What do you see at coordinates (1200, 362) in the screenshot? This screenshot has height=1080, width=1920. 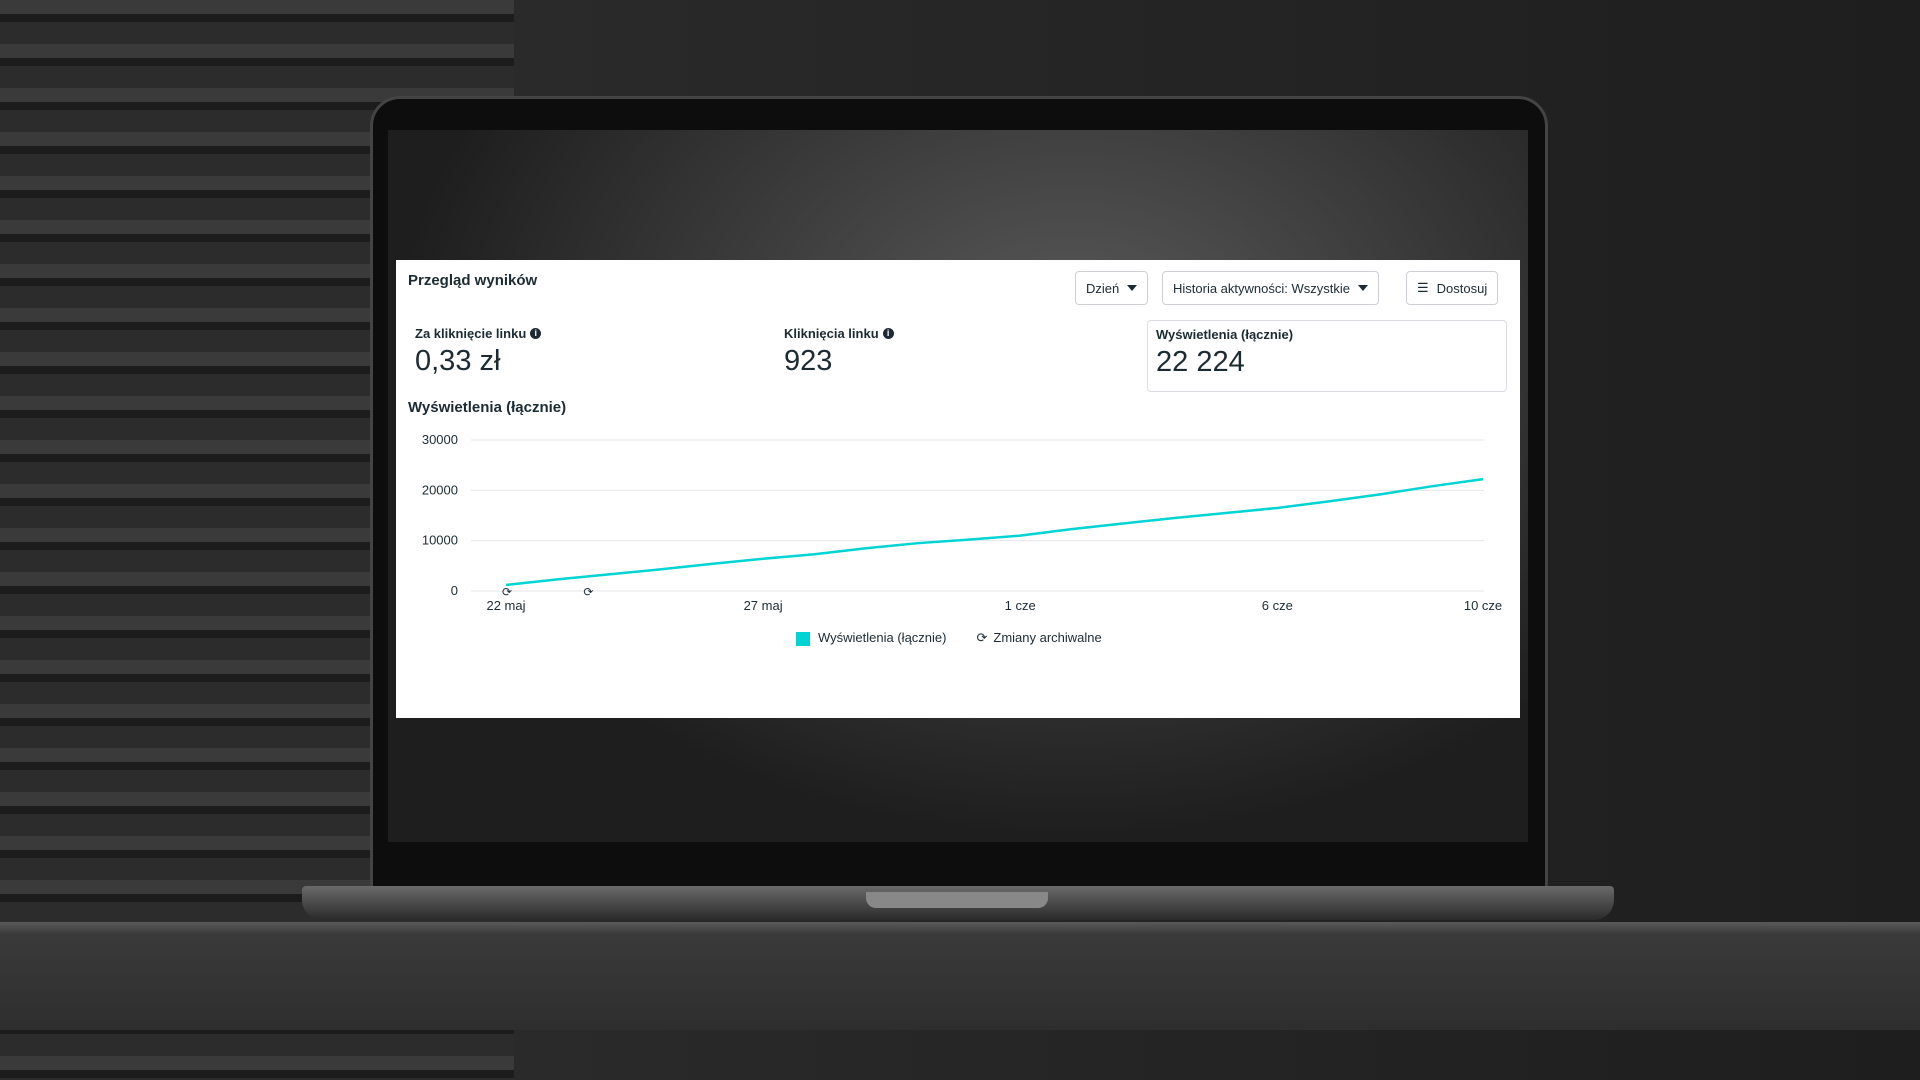 I see `metric-value: 22 224` at bounding box center [1200, 362].